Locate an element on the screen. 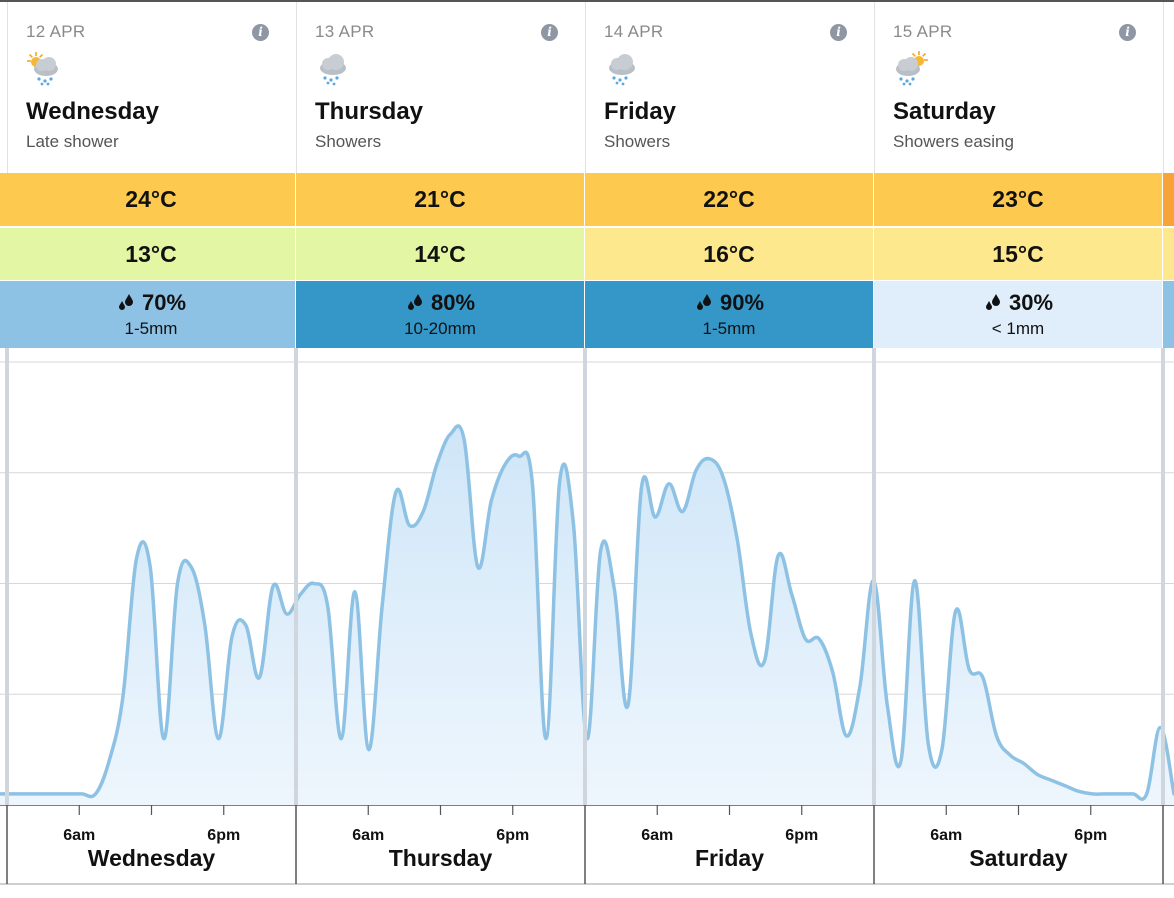  rain-chance-cell: 90% 1-5mm is located at coordinates (729, 314).